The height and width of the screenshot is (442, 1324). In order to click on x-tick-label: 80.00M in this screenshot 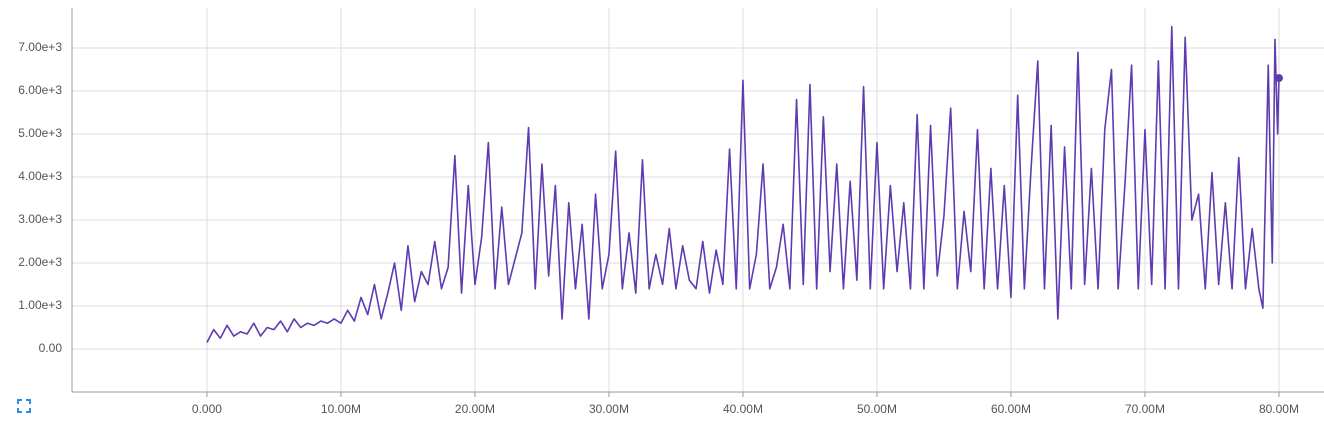, I will do `click(1279, 409)`.